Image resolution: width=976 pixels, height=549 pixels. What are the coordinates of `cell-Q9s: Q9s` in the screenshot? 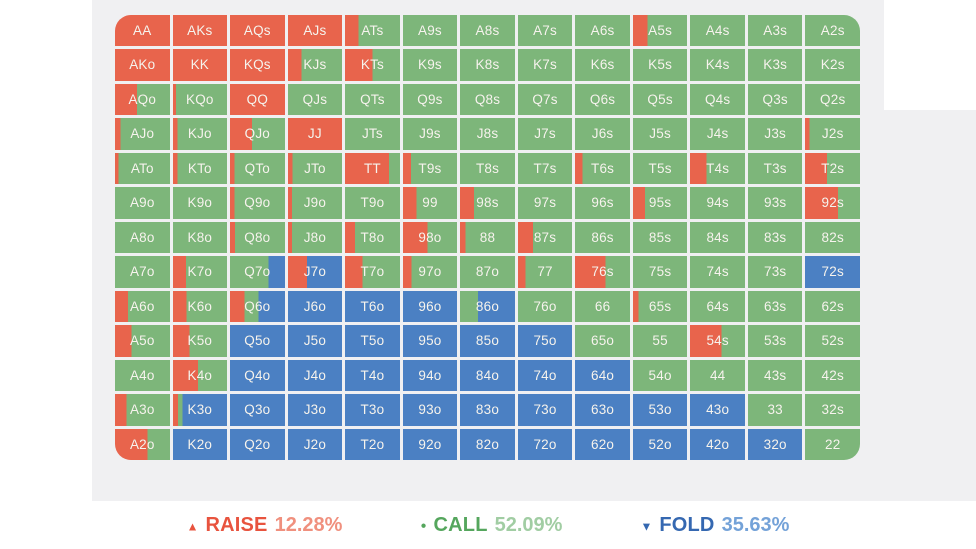 It's located at (430, 99).